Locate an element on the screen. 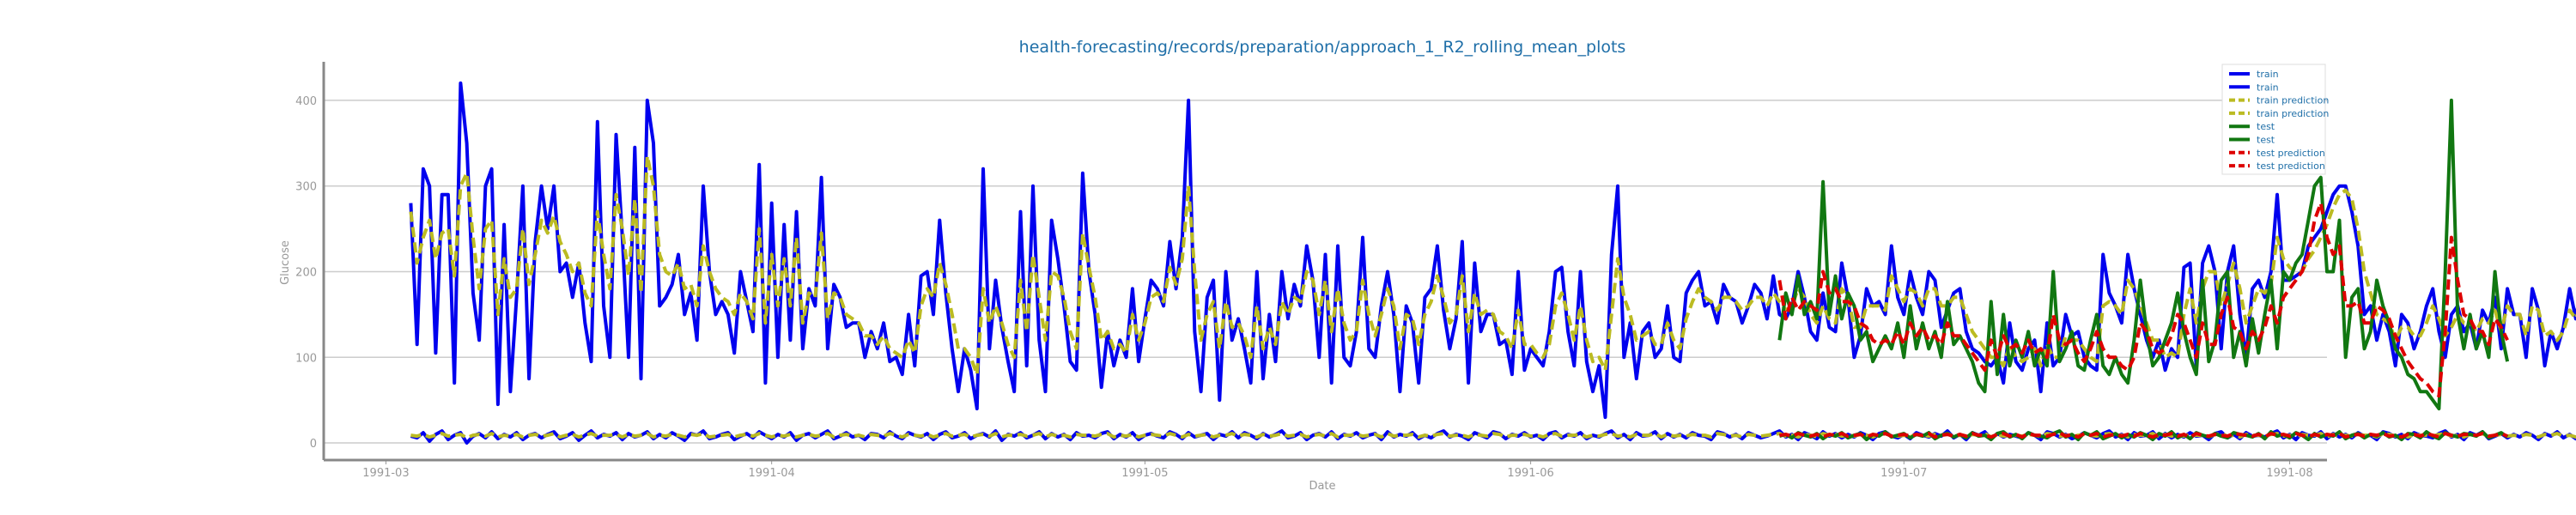  y-tick-label: 0 is located at coordinates (313, 444).